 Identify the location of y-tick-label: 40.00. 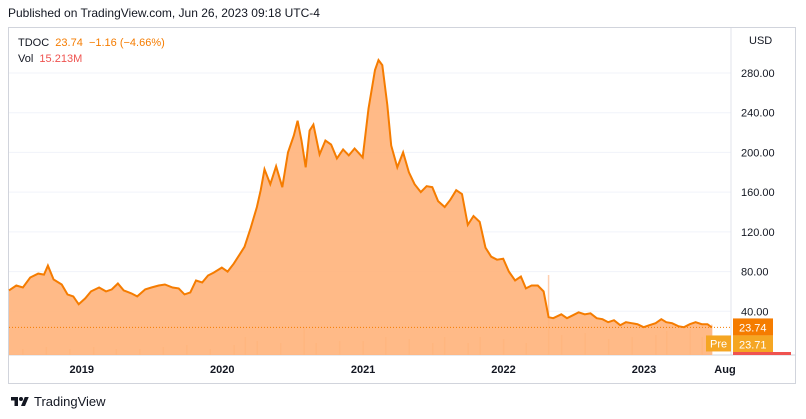
(755, 312).